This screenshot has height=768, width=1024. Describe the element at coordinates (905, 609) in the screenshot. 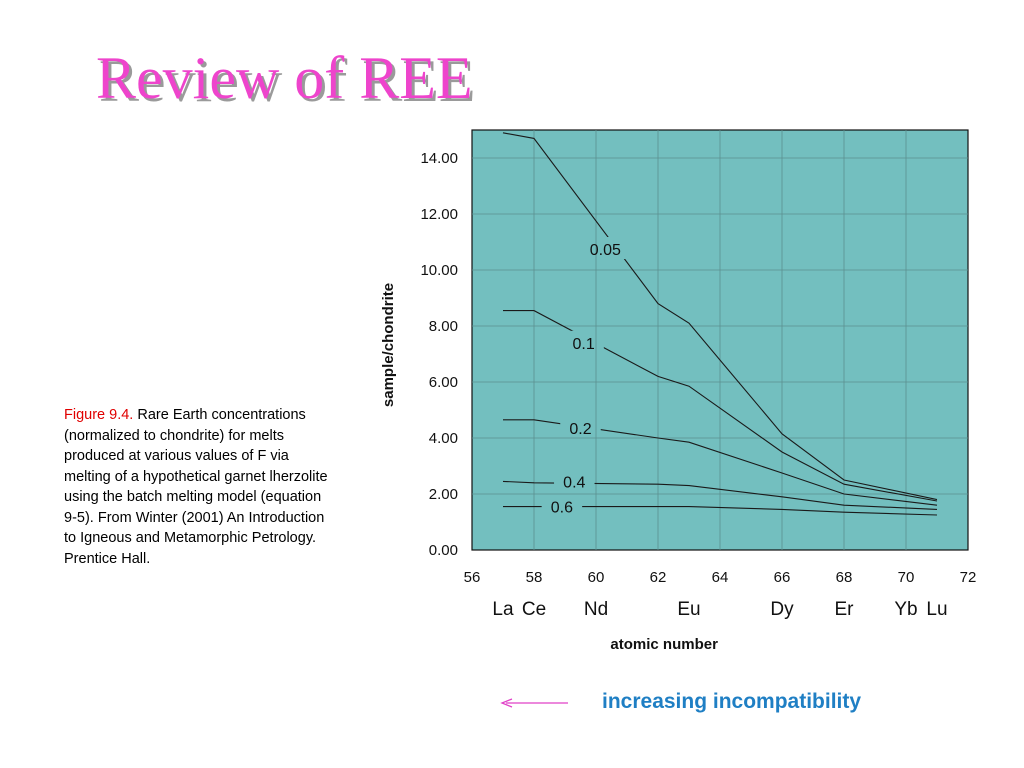

I see `element-label-yb: Yb` at that location.